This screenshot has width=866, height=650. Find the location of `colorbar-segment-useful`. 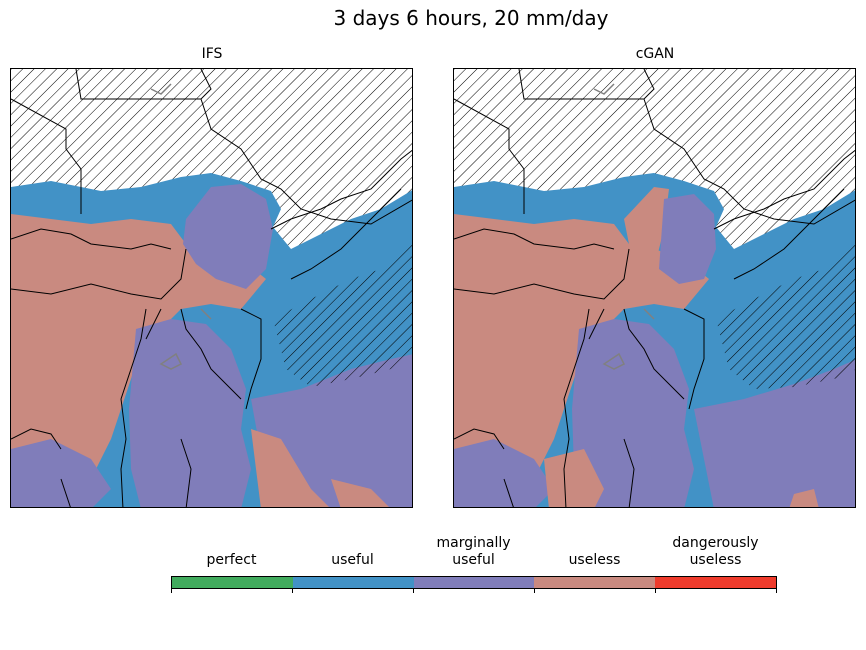

colorbar-segment-useful is located at coordinates (353, 582).